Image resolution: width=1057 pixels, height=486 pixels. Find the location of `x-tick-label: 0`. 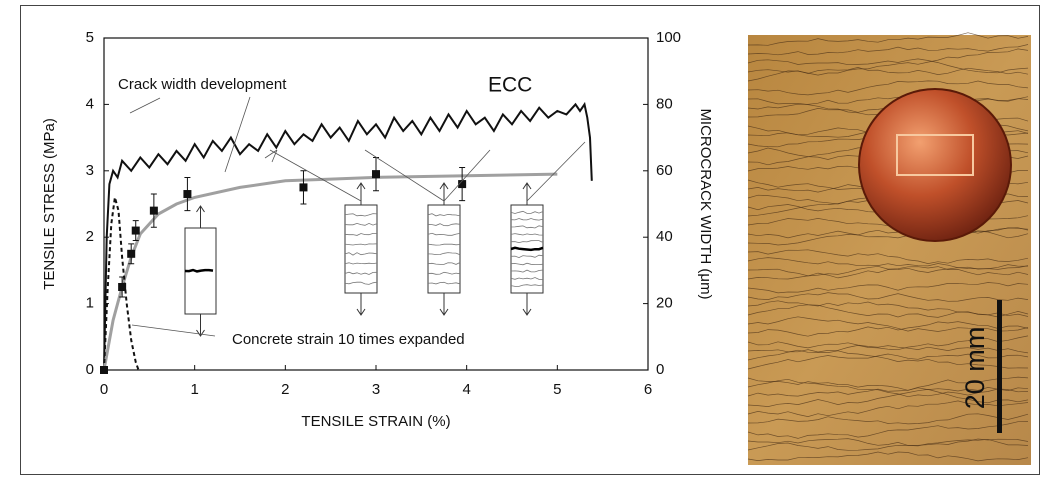

x-tick-label: 0 is located at coordinates (104, 389).